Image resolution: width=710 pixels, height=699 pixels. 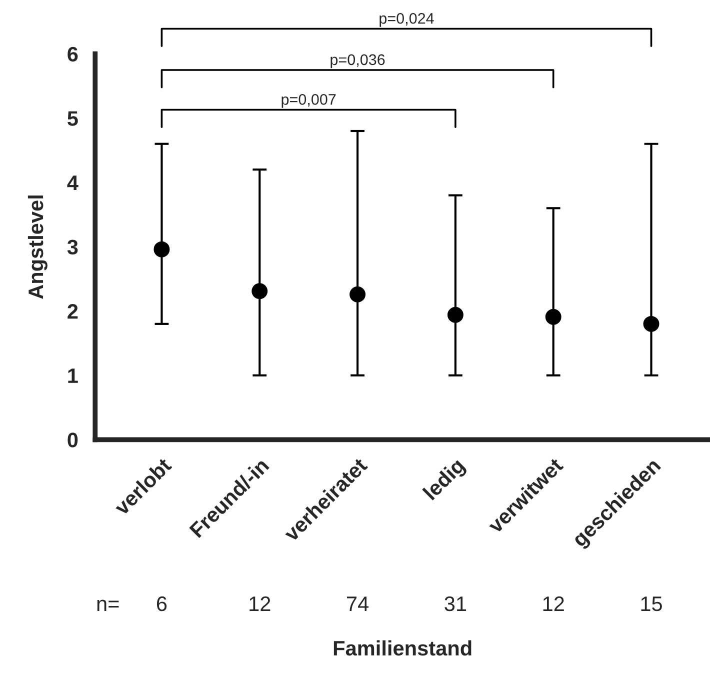 I want to click on text: 15, so click(x=651, y=604).